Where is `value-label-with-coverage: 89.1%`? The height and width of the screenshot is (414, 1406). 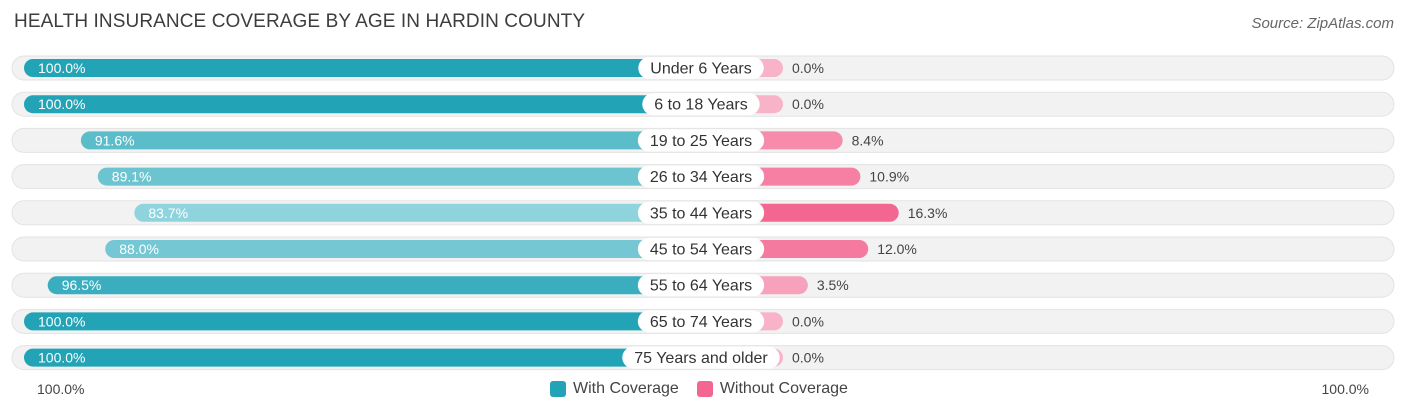
value-label-with-coverage: 89.1% is located at coordinates (132, 177).